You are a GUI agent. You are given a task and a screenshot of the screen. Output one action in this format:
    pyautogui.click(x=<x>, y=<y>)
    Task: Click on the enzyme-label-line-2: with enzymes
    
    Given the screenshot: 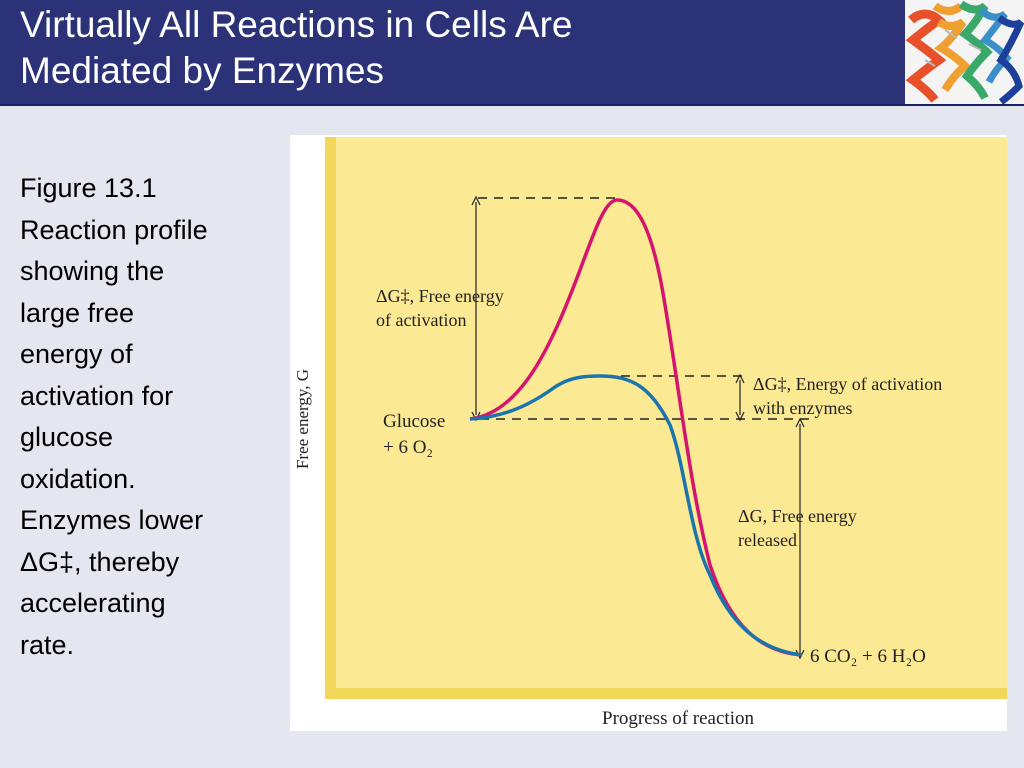 What is the action you would take?
    pyautogui.click(x=802, y=408)
    